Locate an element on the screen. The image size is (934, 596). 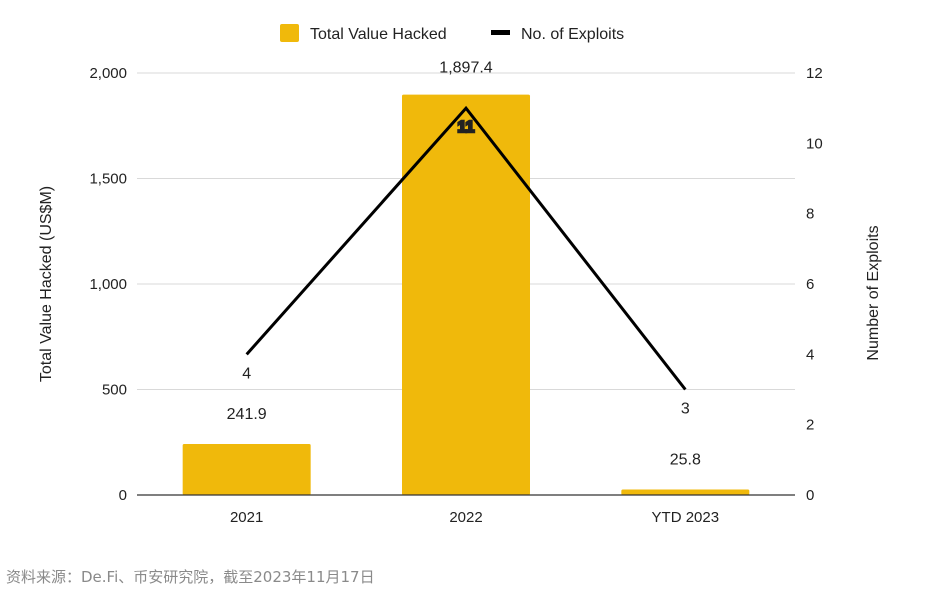
y-tick-label: 2,000 is located at coordinates (108, 73).